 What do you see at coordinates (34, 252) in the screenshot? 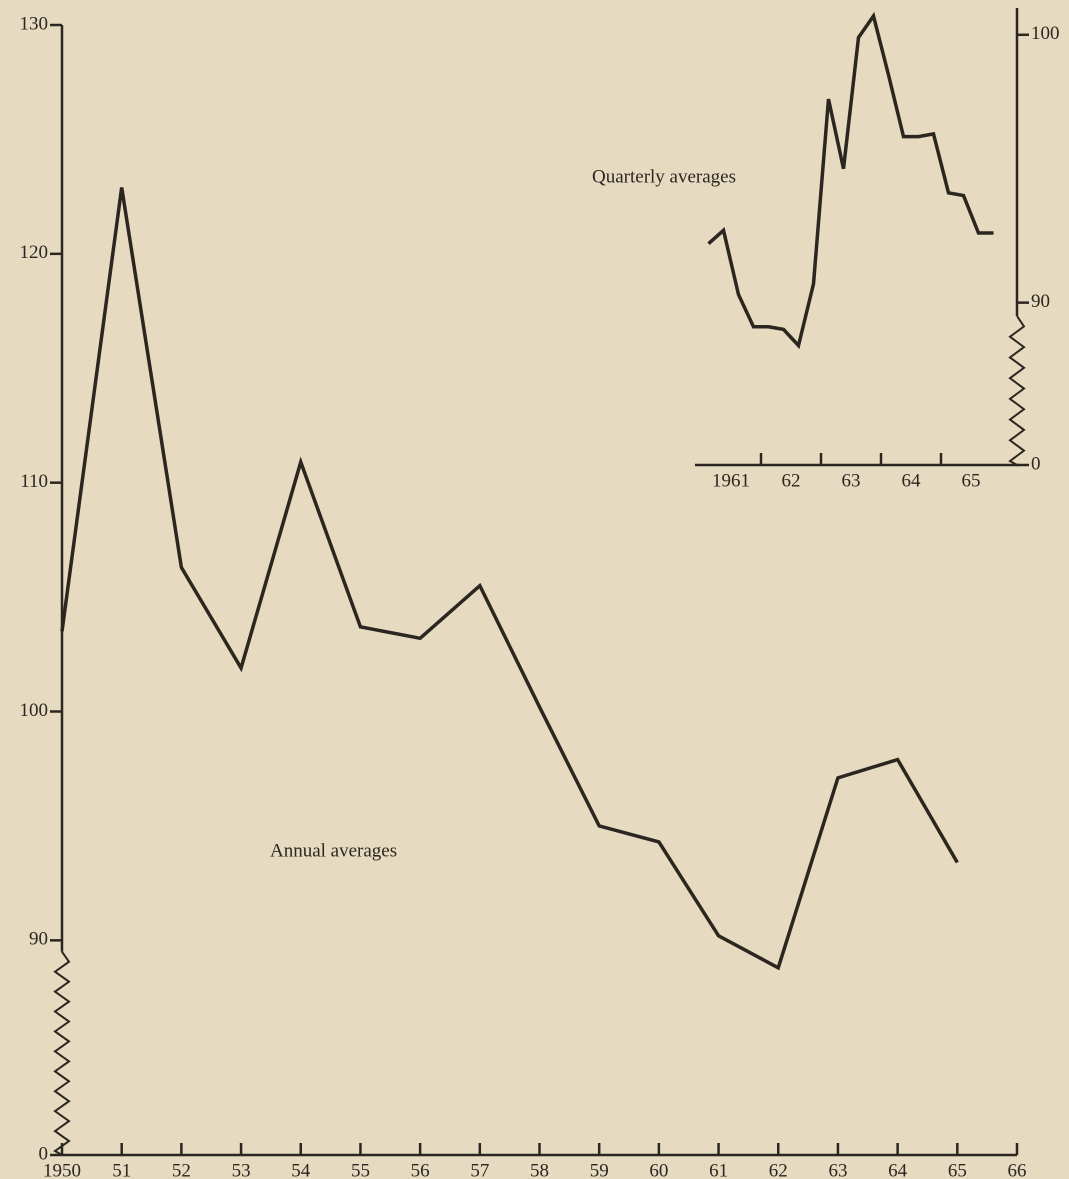
I see `y-tick-label: 120` at bounding box center [34, 252].